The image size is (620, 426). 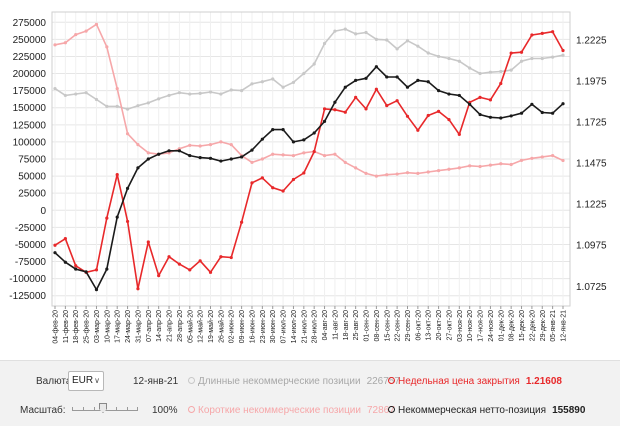 I want to click on scale-slider, so click(x=105, y=408).